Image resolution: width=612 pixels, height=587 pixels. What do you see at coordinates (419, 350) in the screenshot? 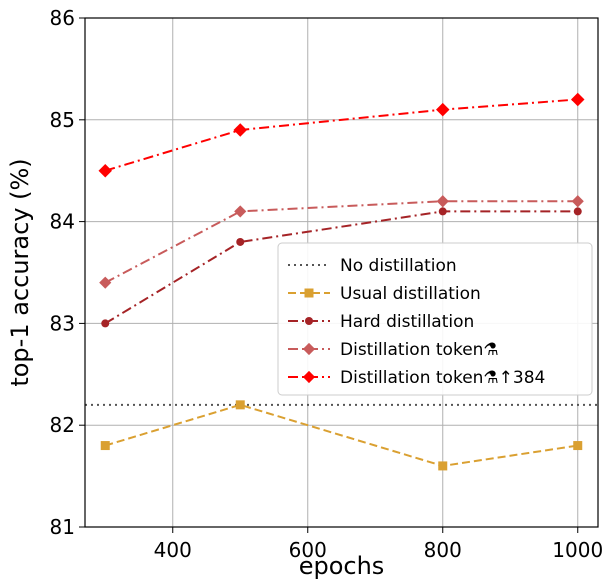
I see `legend-label: Distillation token⚗` at bounding box center [419, 350].